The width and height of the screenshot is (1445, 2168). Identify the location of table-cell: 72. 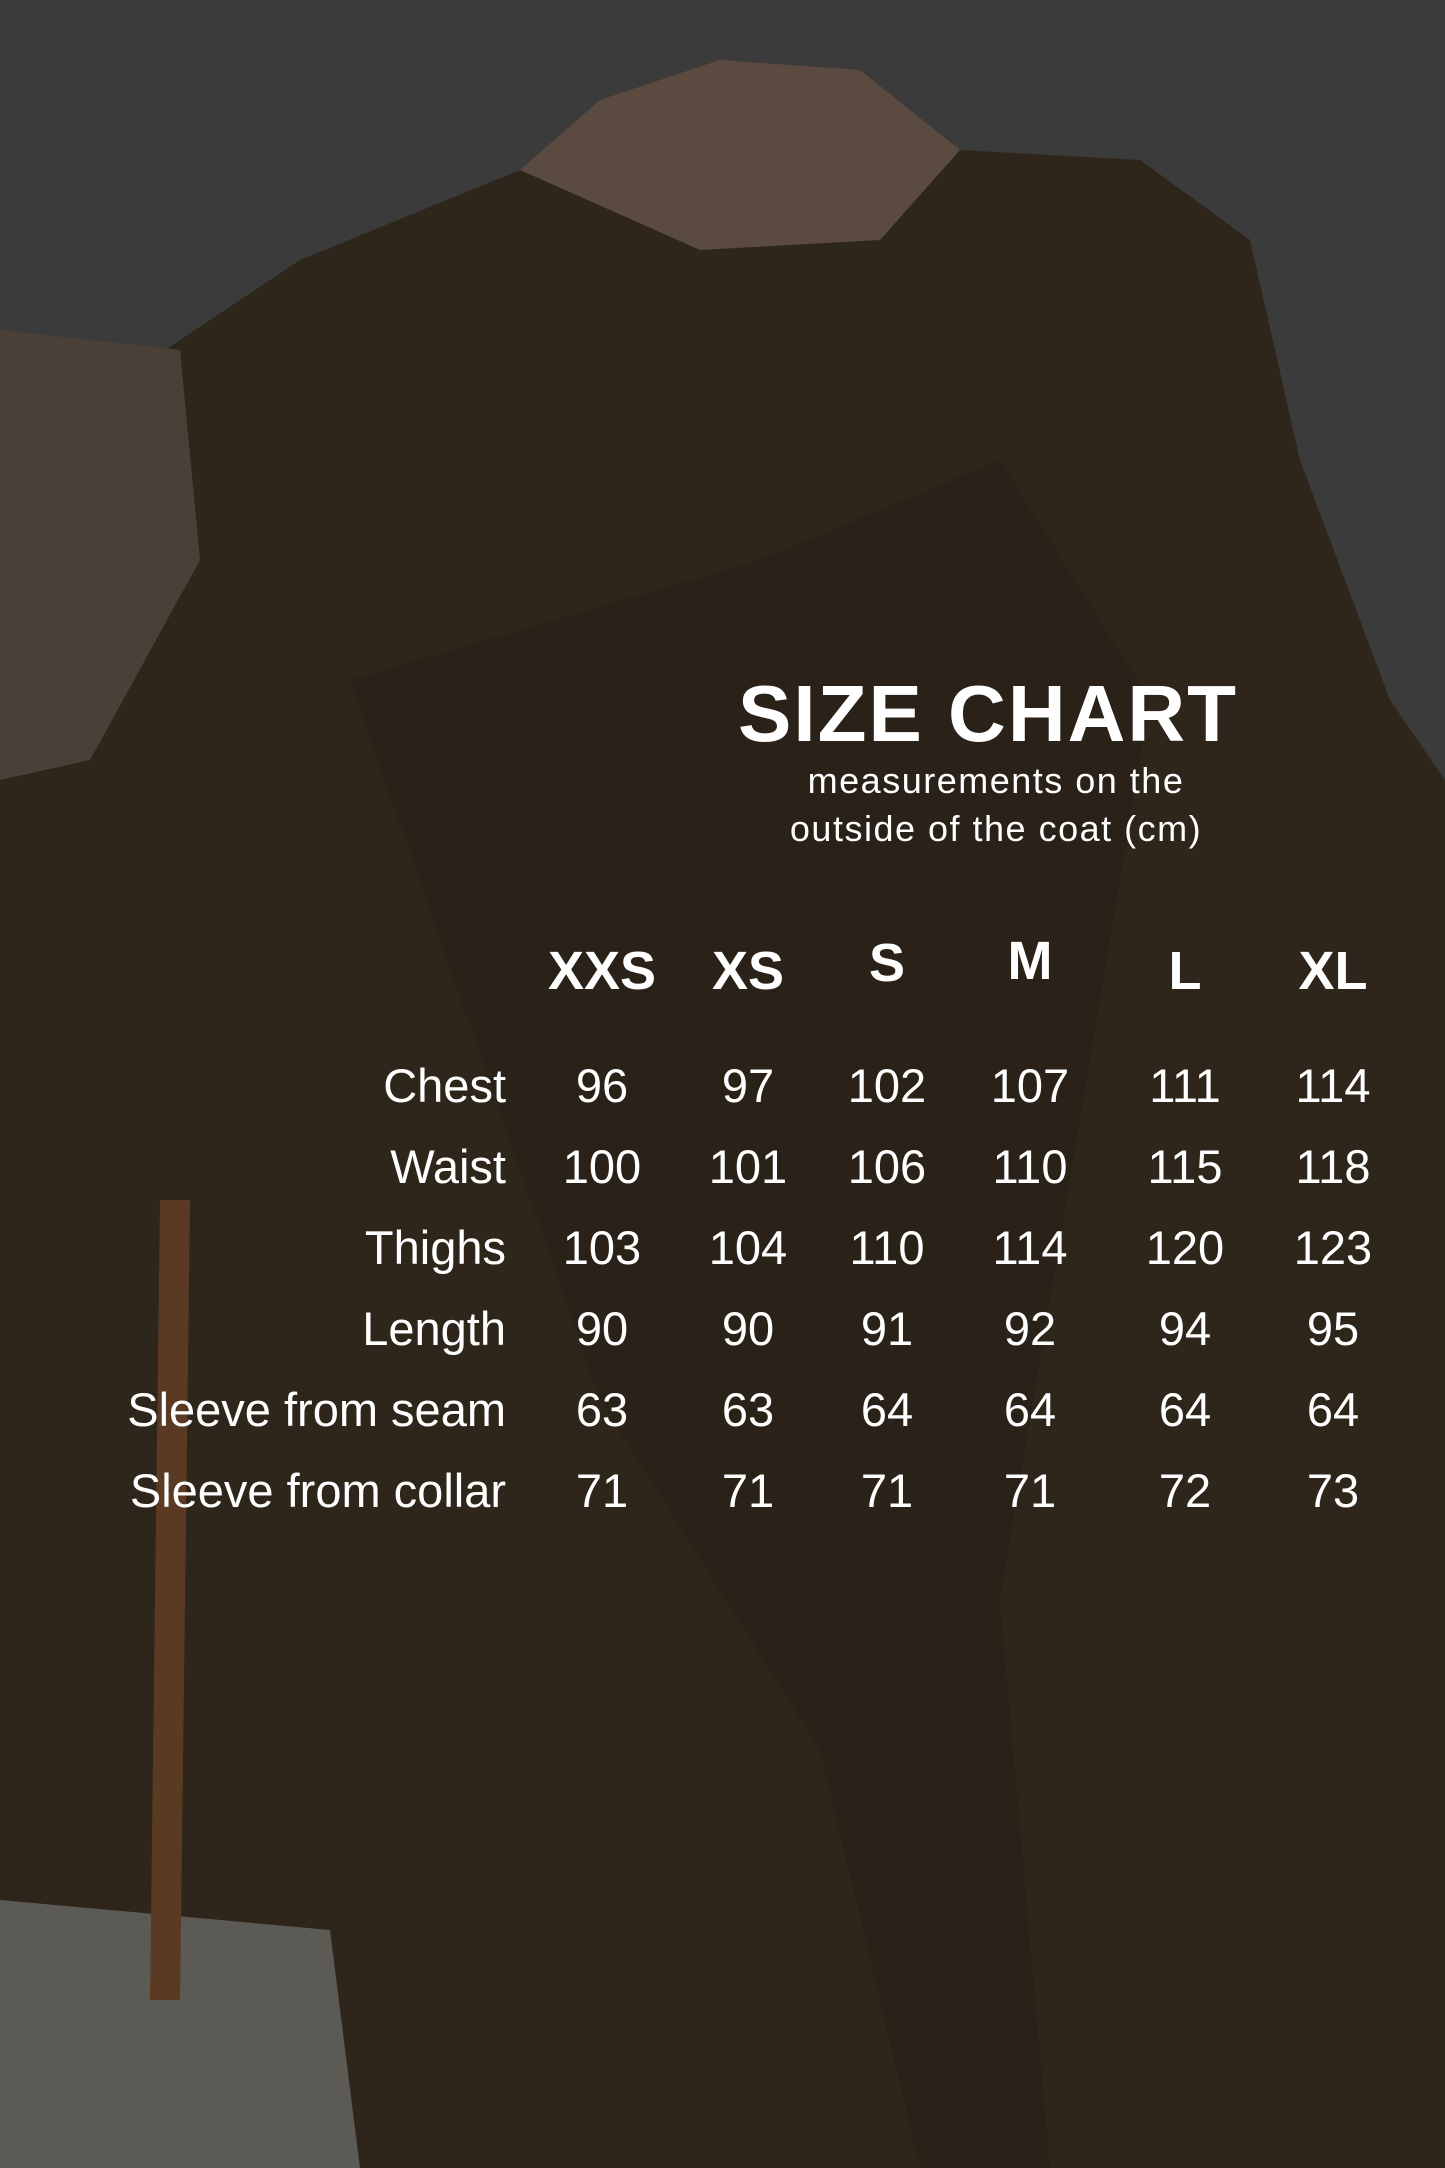
(1185, 1490).